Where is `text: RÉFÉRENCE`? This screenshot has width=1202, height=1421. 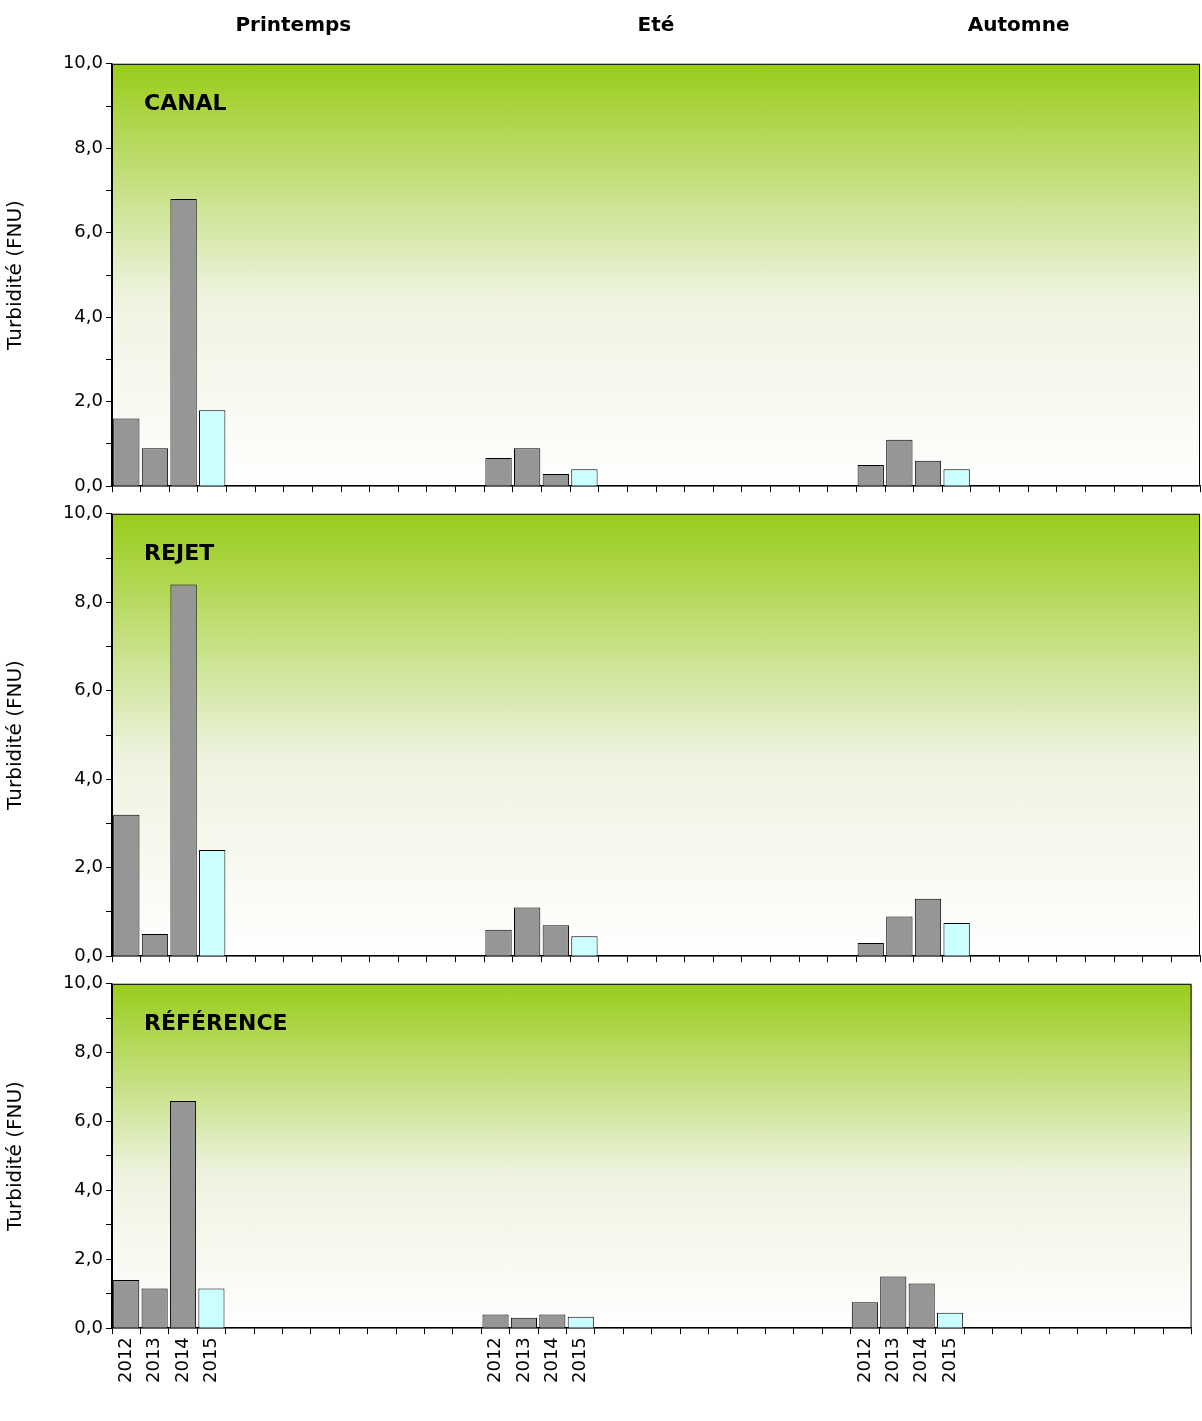
text: RÉFÉRENCE is located at coordinates (216, 1022).